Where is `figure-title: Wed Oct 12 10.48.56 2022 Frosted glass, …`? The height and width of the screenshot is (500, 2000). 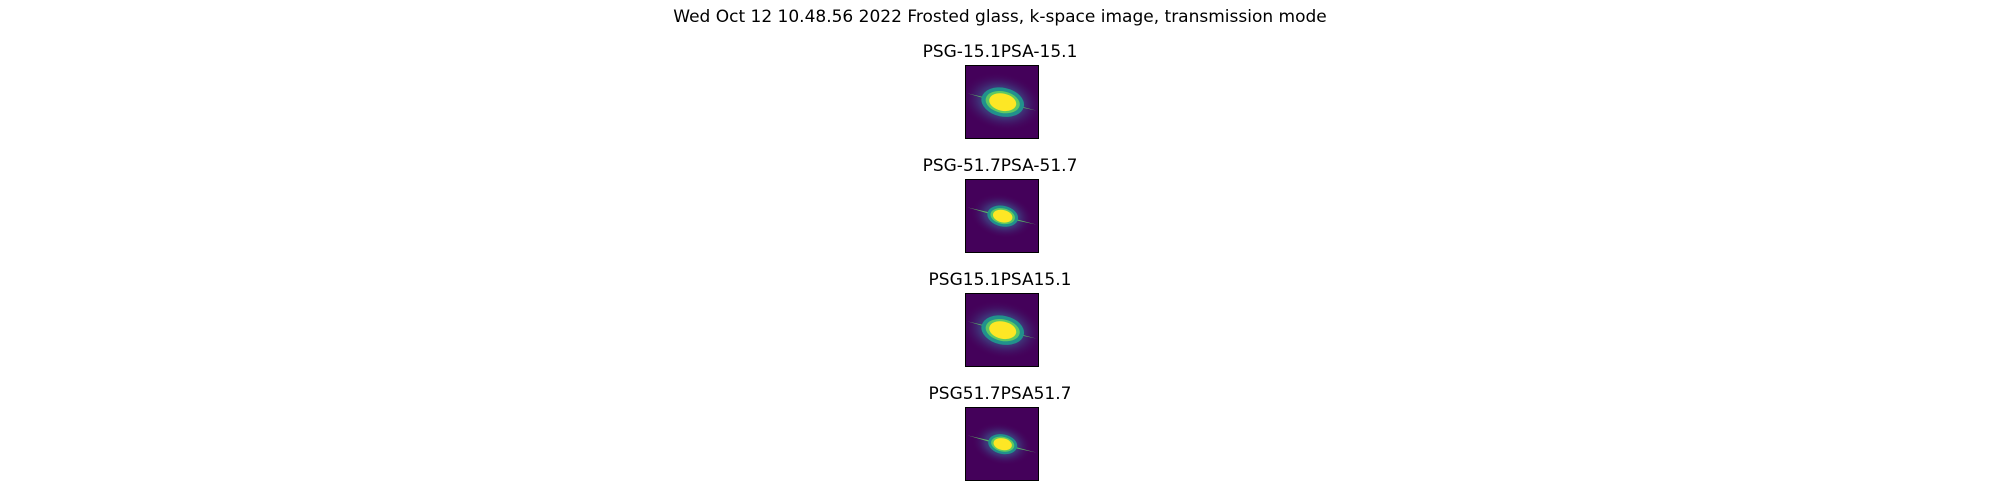
figure-title: Wed Oct 12 10.48.56 2022 Frosted glass, … is located at coordinates (1000, 17).